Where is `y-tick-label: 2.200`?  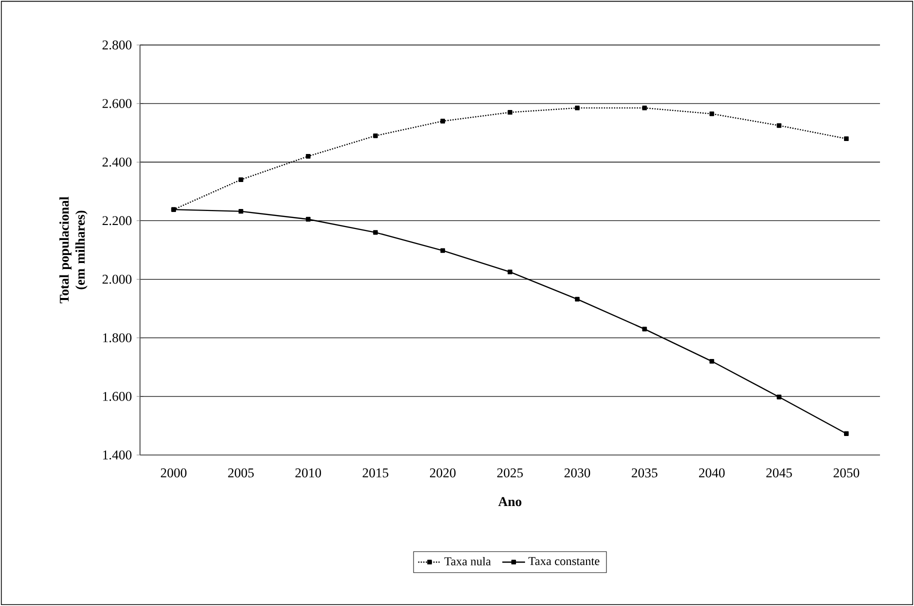
y-tick-label: 2.200 is located at coordinates (117, 221).